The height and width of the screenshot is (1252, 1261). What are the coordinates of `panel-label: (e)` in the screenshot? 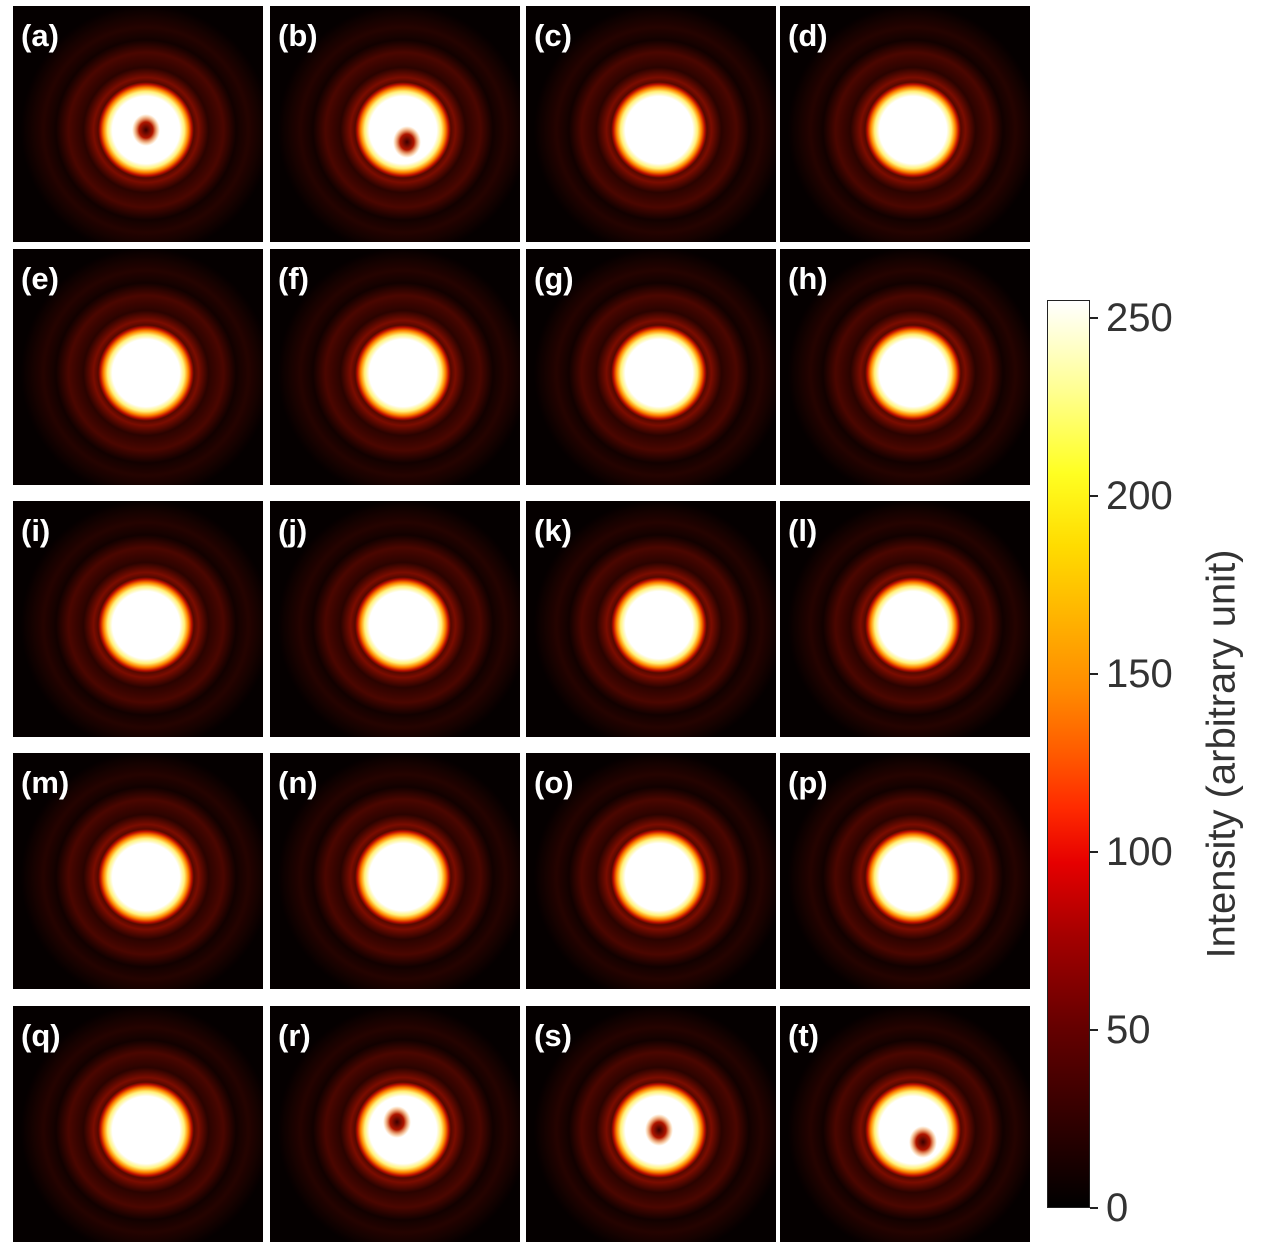 It's located at (40, 278).